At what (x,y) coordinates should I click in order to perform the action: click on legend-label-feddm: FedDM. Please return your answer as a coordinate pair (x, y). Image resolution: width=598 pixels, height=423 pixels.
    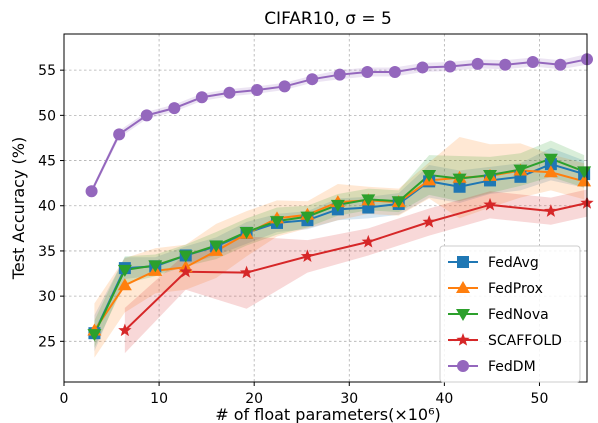
    Looking at the image, I should click on (512, 367).